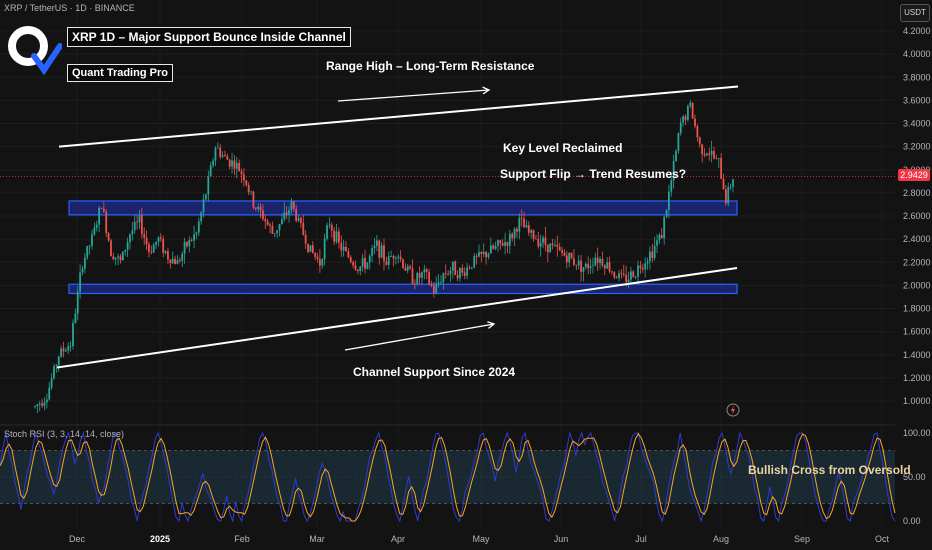  Describe the element at coordinates (914, 175) in the screenshot. I see `last-price-tag: 2.9429` at that location.